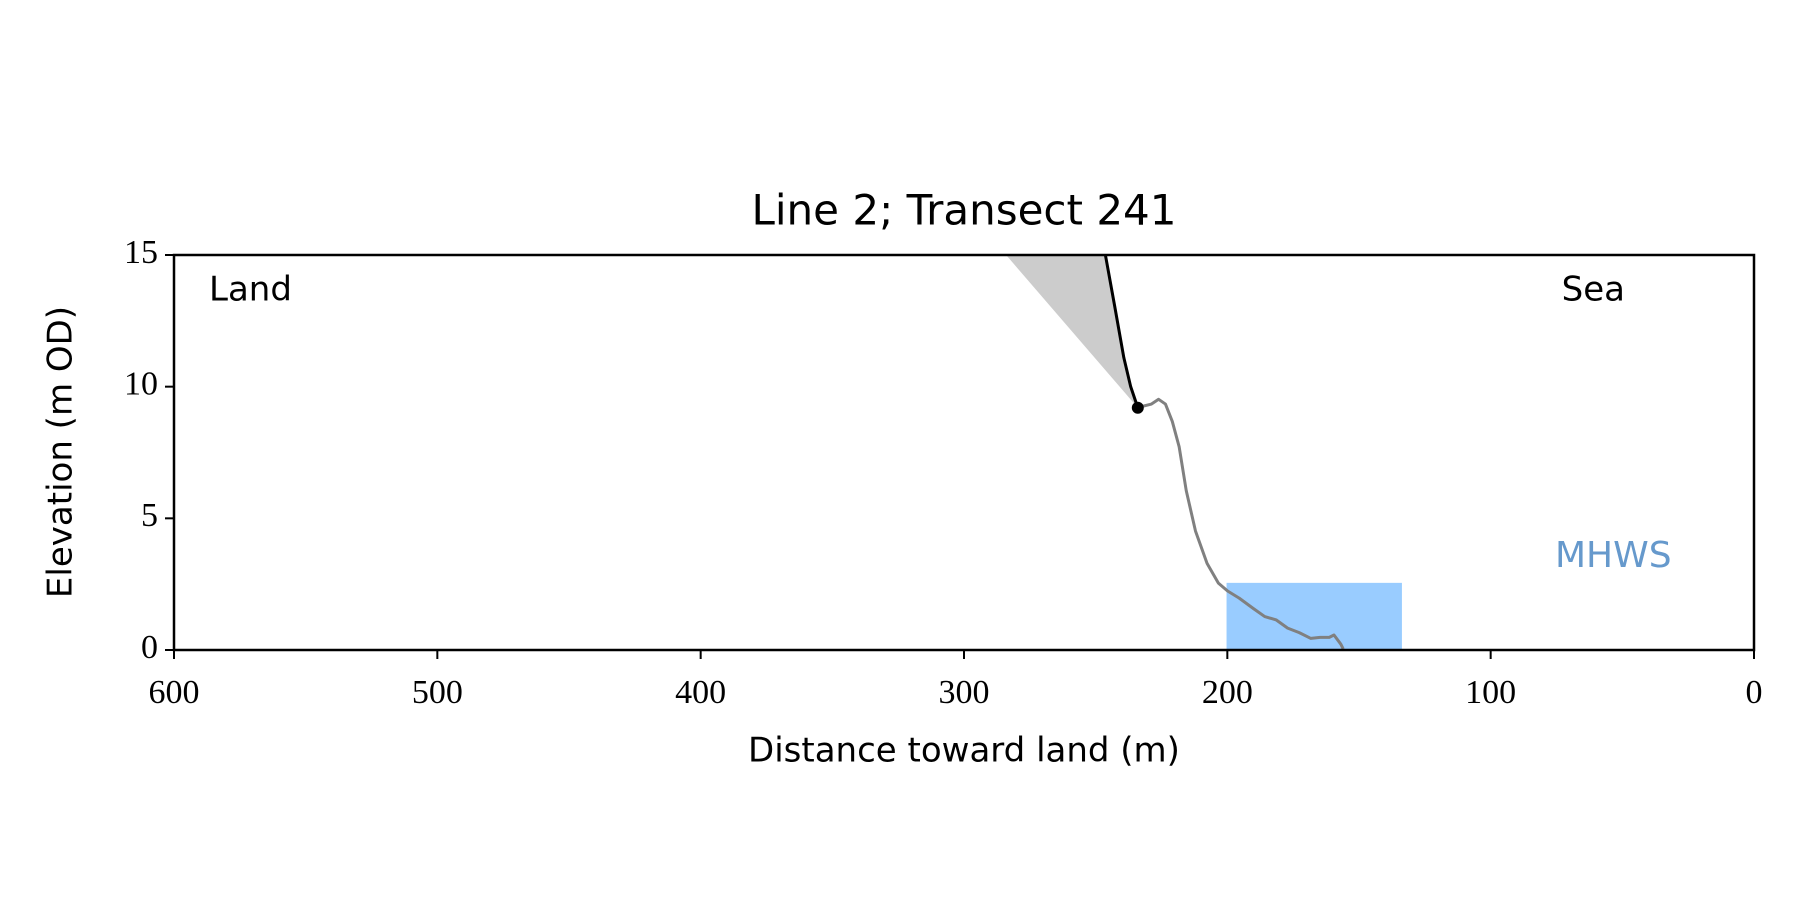  Describe the element at coordinates (1072, 331) in the screenshot. I see `cliff-fill` at that location.